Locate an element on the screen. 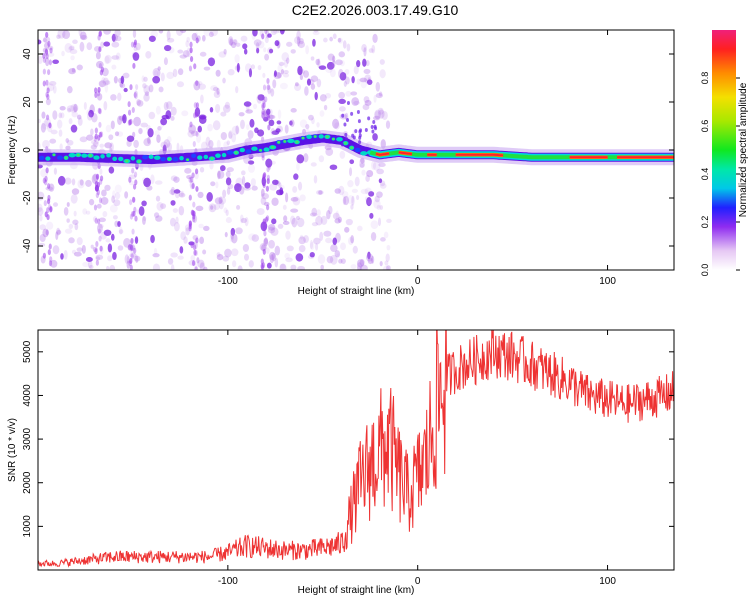 The image size is (750, 600). bottom-y-tick-label: 4000 is located at coordinates (27, 395).